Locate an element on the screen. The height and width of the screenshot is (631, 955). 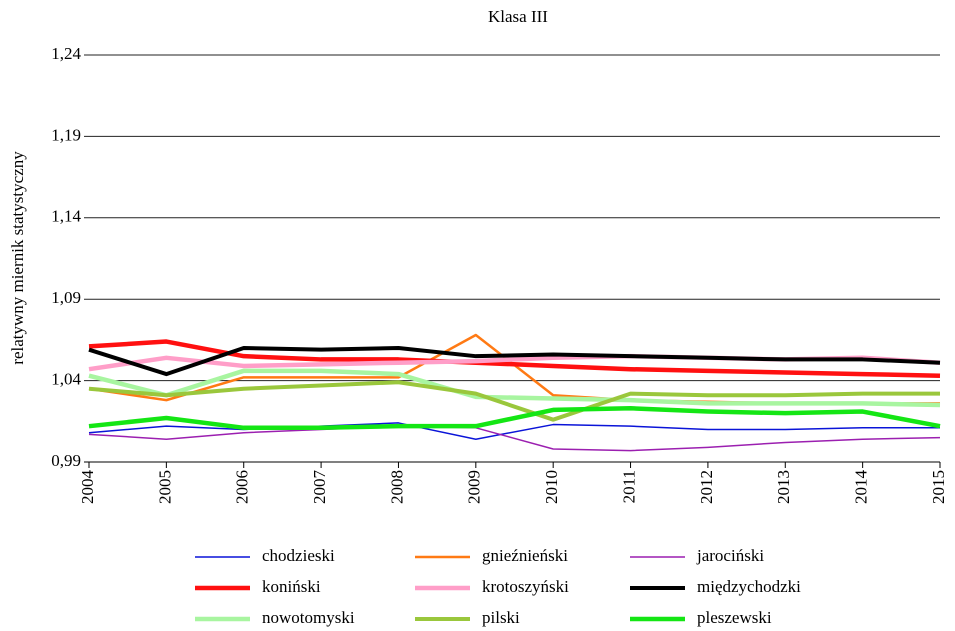
legend-label: międzychodzki is located at coordinates (749, 586).